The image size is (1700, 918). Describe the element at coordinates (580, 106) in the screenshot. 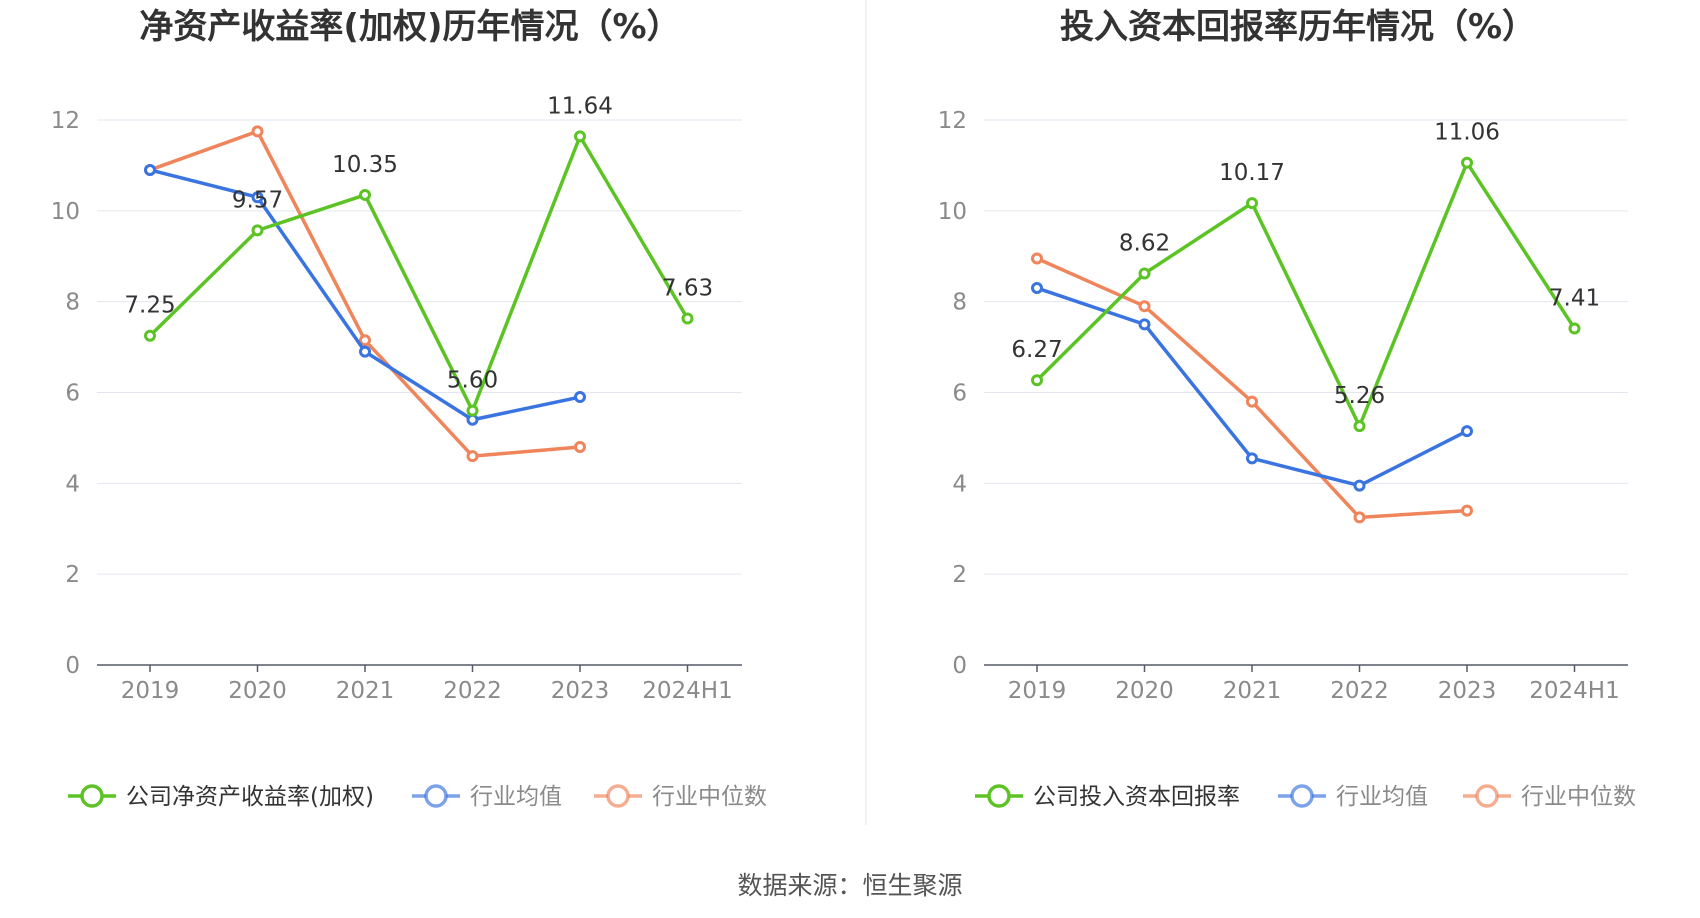

I see `data-label: 11.64` at that location.